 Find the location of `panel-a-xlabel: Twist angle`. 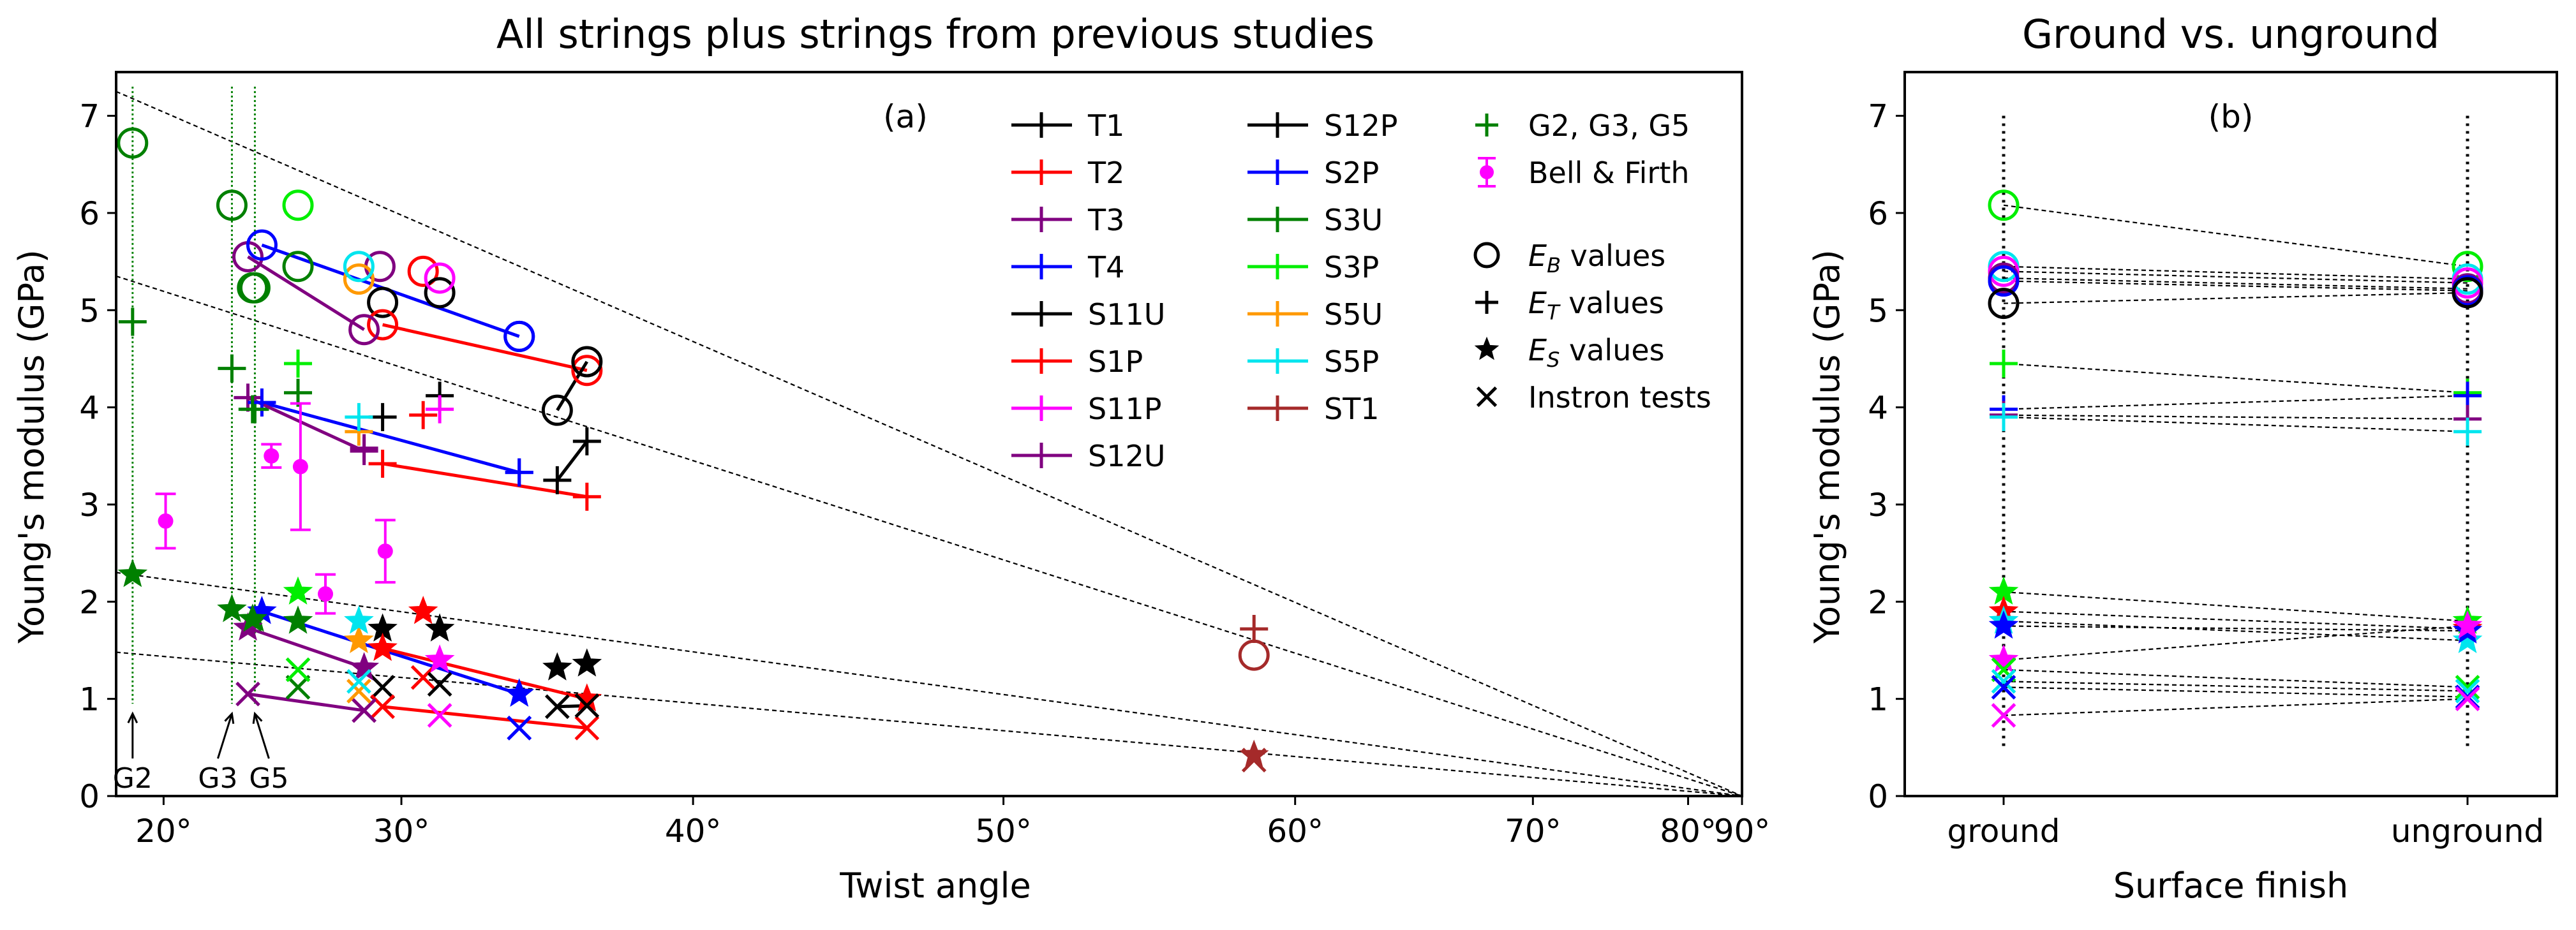

panel-a-xlabel: Twist angle is located at coordinates (935, 886).